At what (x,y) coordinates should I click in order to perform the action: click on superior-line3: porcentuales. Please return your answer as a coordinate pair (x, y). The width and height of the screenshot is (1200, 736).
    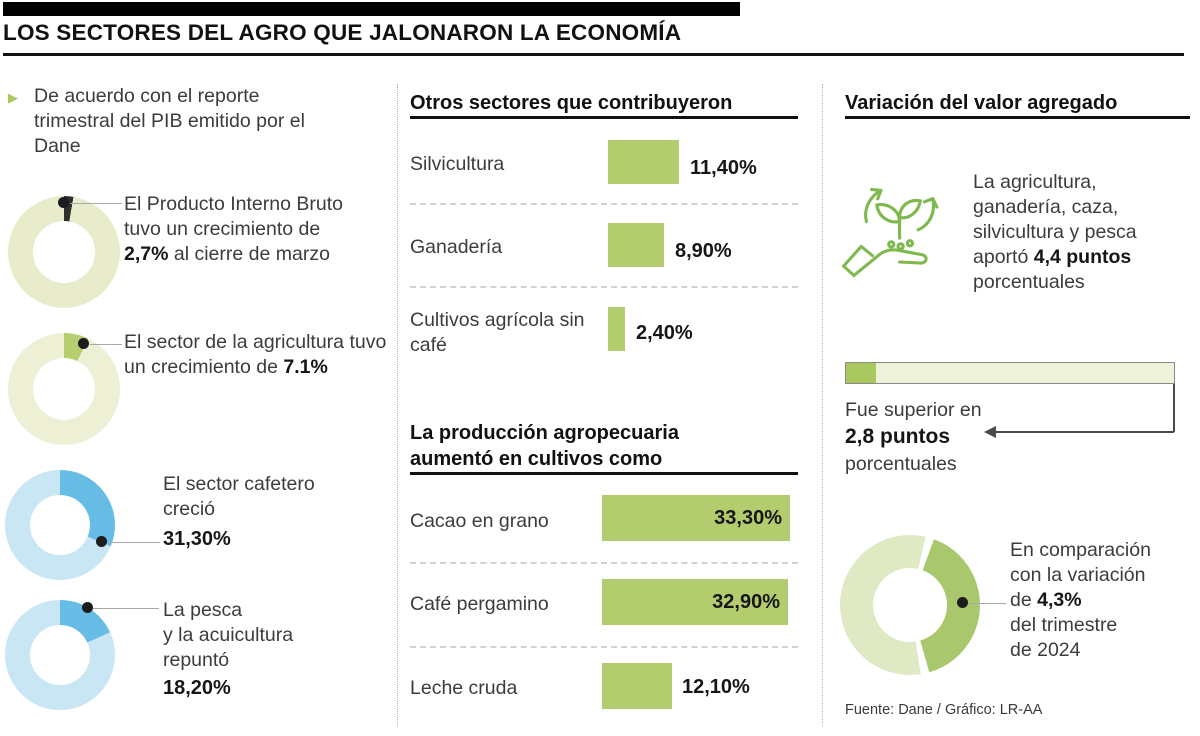
    Looking at the image, I should click on (901, 464).